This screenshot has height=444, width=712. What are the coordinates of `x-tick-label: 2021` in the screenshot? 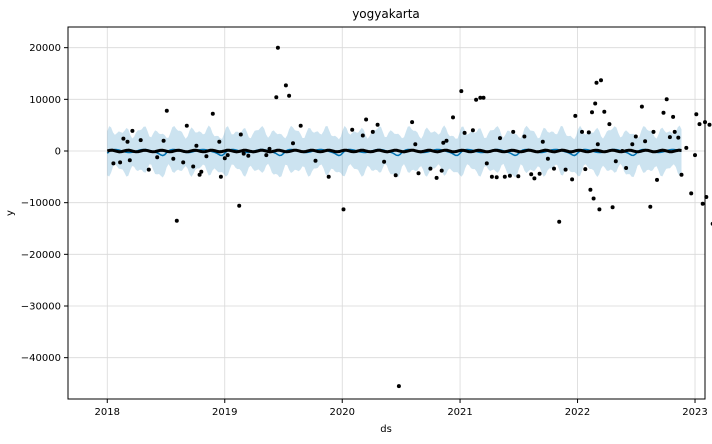 It's located at (459, 412).